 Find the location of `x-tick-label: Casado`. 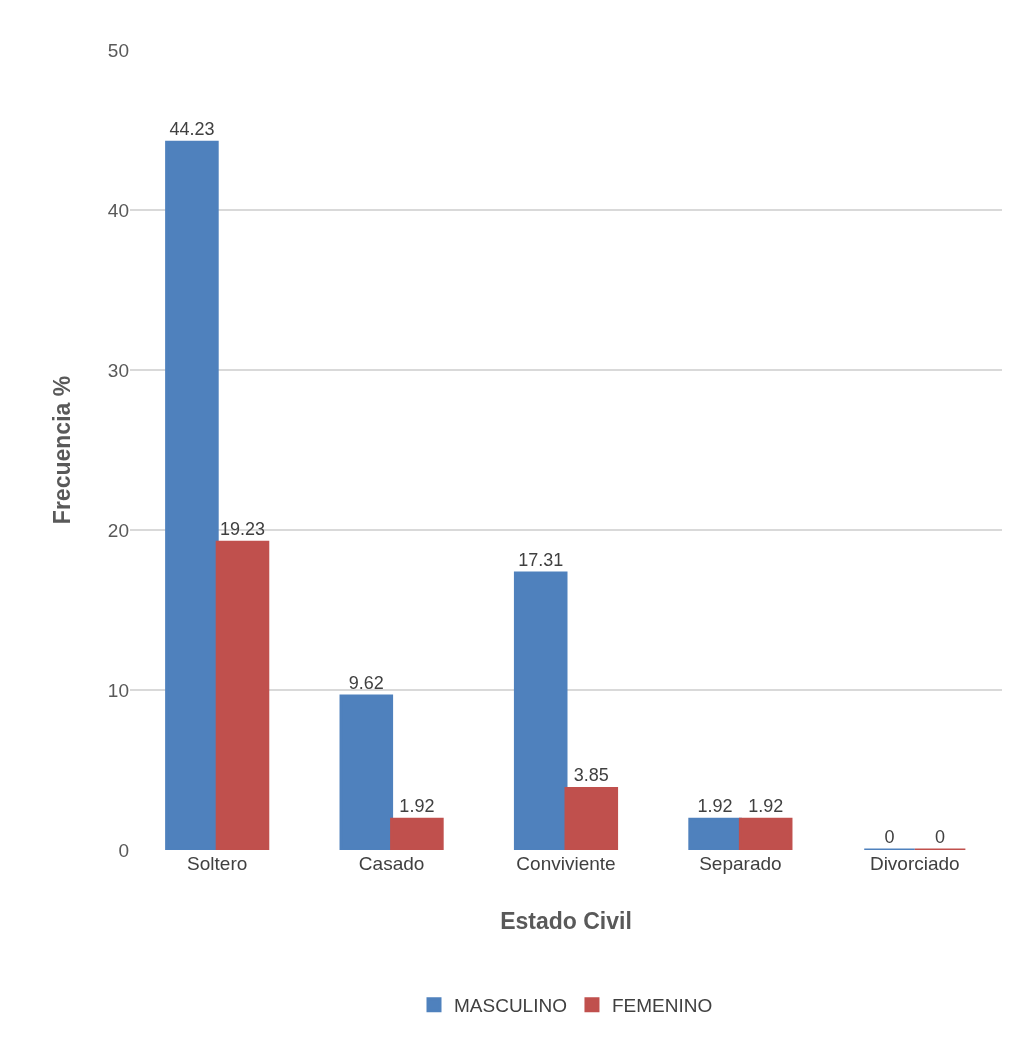

x-tick-label: Casado is located at coordinates (391, 863).